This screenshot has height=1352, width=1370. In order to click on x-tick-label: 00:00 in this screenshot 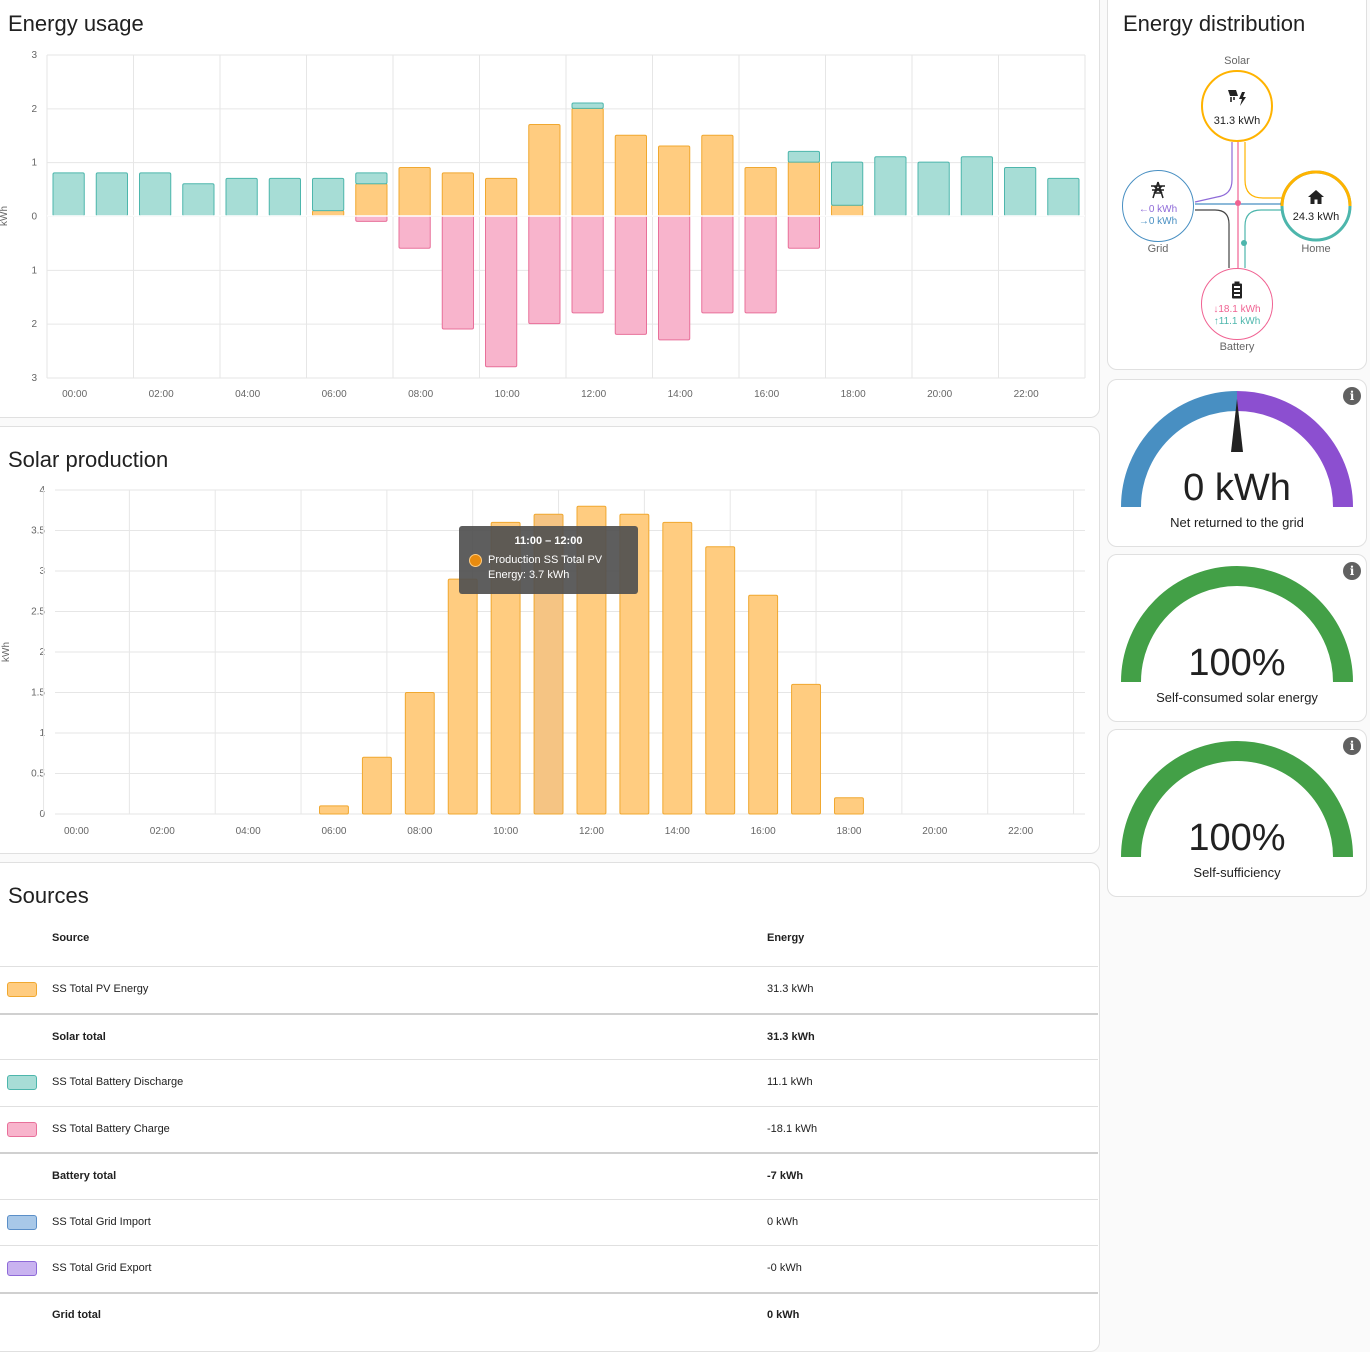, I will do `click(74, 394)`.